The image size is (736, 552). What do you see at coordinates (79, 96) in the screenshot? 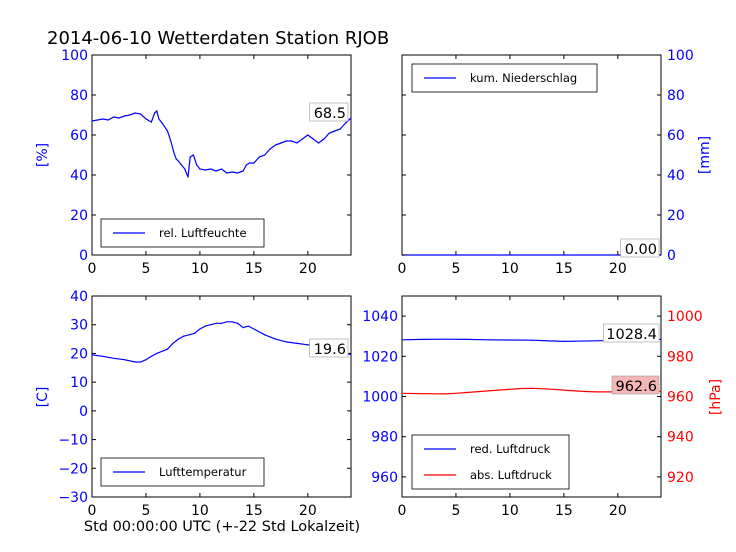
I see `y-tick-label: 80` at bounding box center [79, 96].